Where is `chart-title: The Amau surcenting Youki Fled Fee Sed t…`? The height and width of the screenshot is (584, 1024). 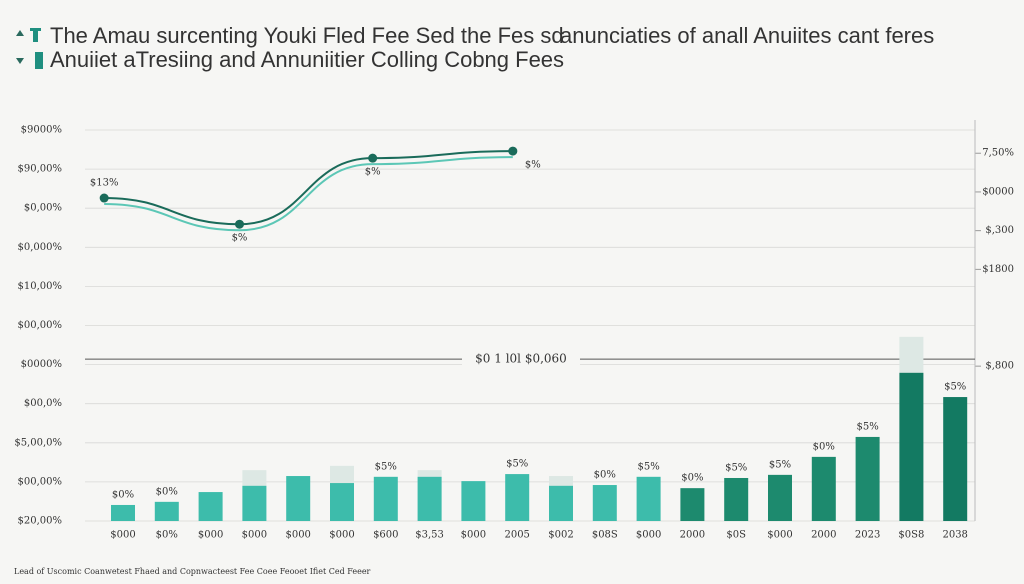 chart-title: The Amau surcenting Youki Fled Fee Sed t… is located at coordinates (307, 35).